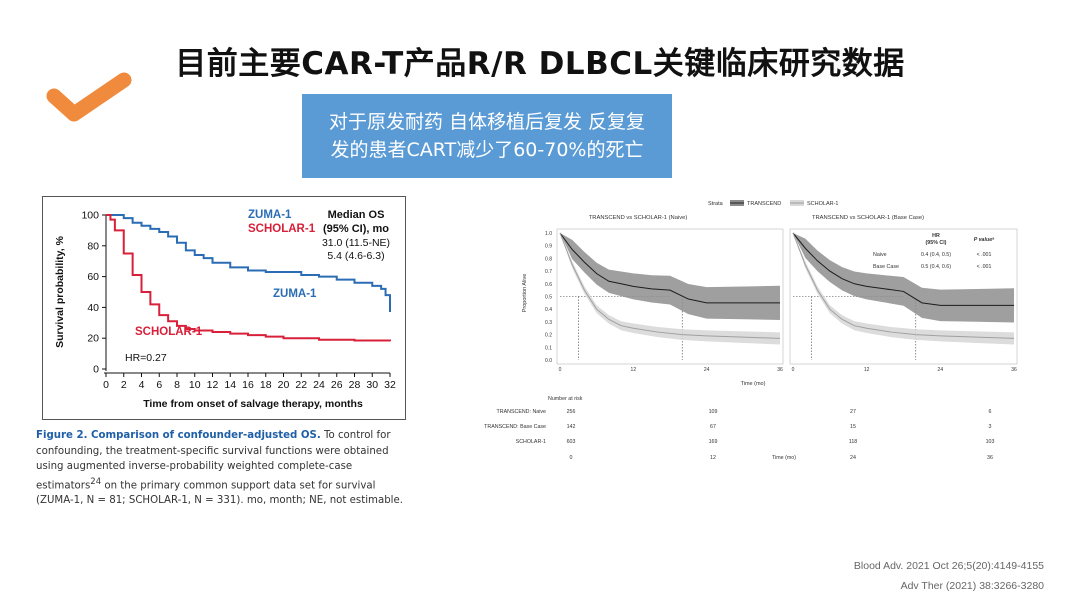 The height and width of the screenshot is (608, 1080). Describe the element at coordinates (941, 370) in the screenshot. I see `panel-x-tick-label: 24` at that location.